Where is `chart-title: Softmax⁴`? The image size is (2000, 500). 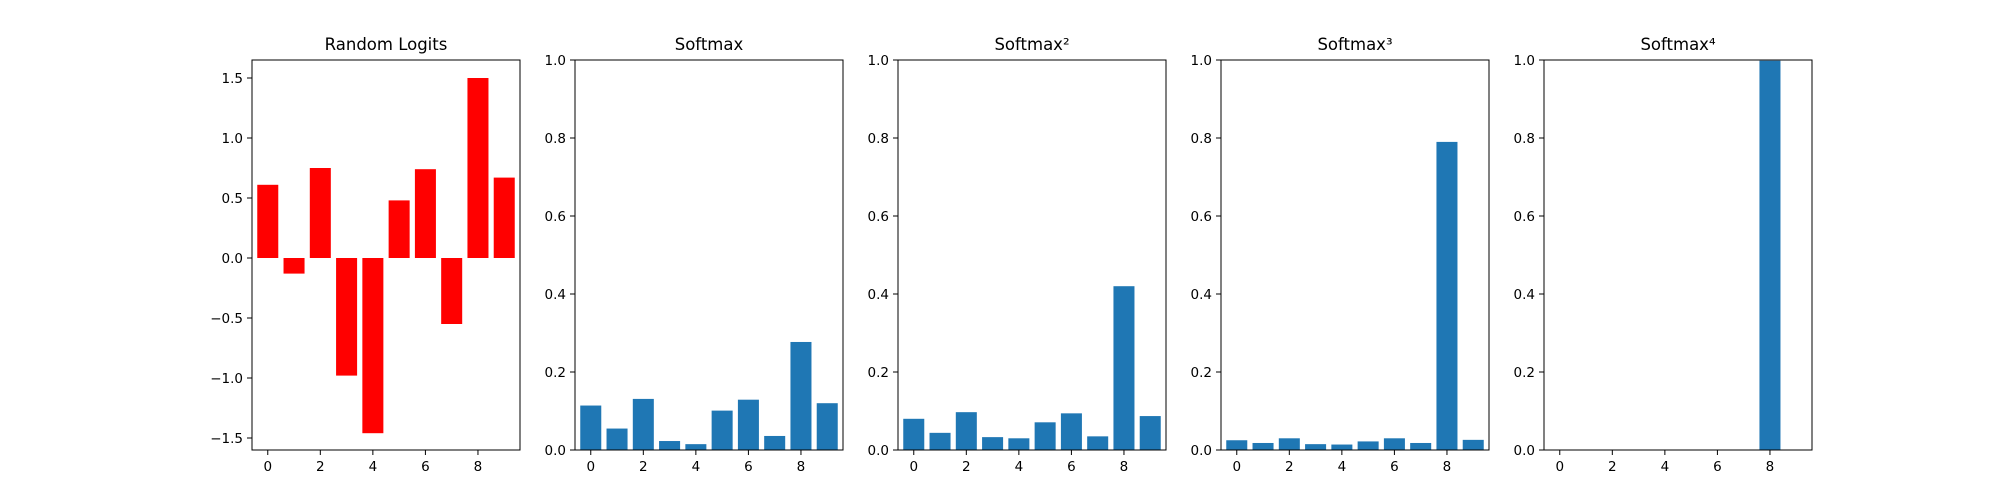
chart-title: Softmax⁴ is located at coordinates (1678, 44).